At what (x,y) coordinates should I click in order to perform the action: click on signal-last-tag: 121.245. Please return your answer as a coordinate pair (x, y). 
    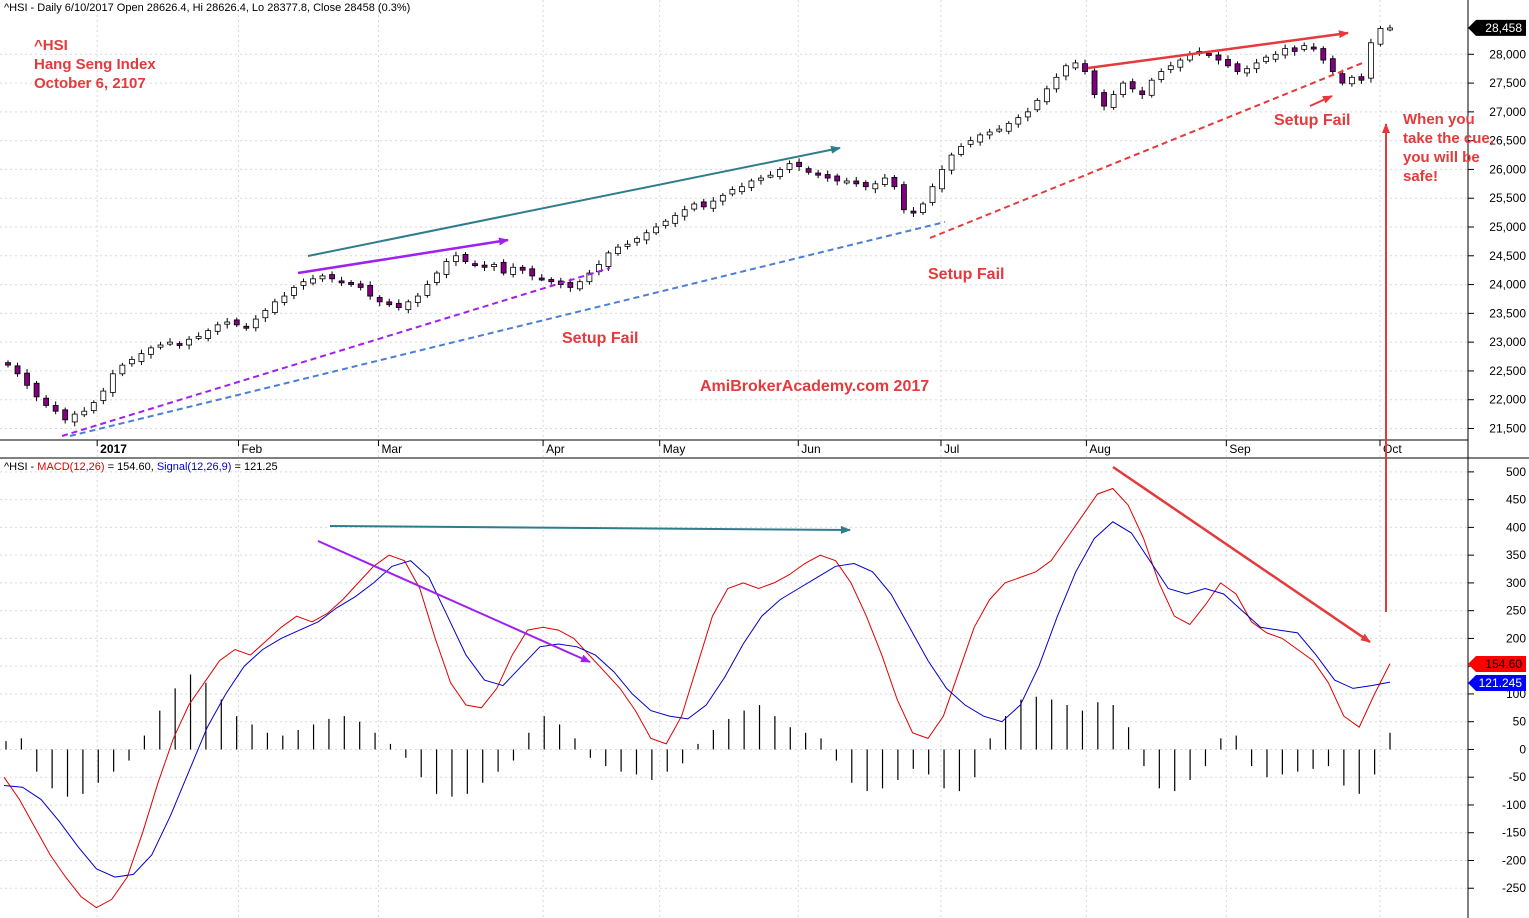
    Looking at the image, I should click on (1497, 683).